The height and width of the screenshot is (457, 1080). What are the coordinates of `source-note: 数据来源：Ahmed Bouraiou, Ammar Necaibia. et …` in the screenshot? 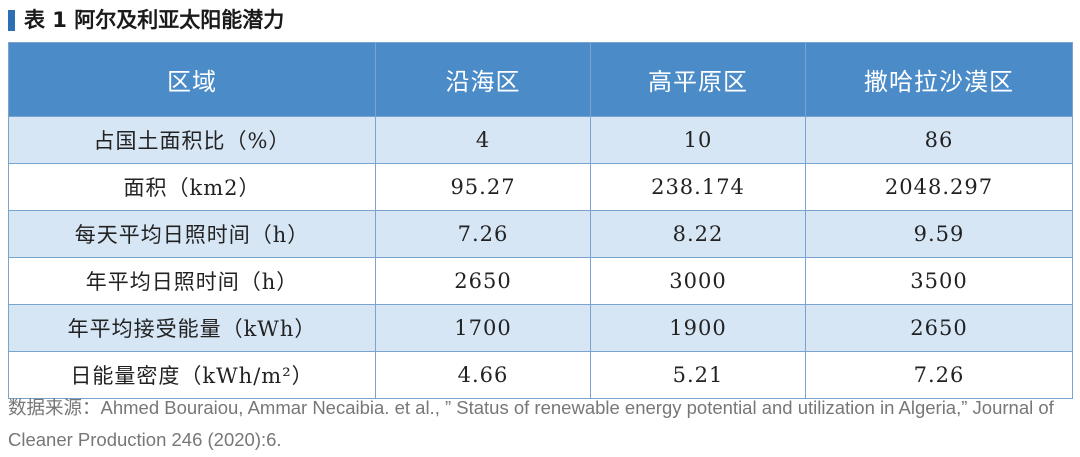 It's located at (531, 423).